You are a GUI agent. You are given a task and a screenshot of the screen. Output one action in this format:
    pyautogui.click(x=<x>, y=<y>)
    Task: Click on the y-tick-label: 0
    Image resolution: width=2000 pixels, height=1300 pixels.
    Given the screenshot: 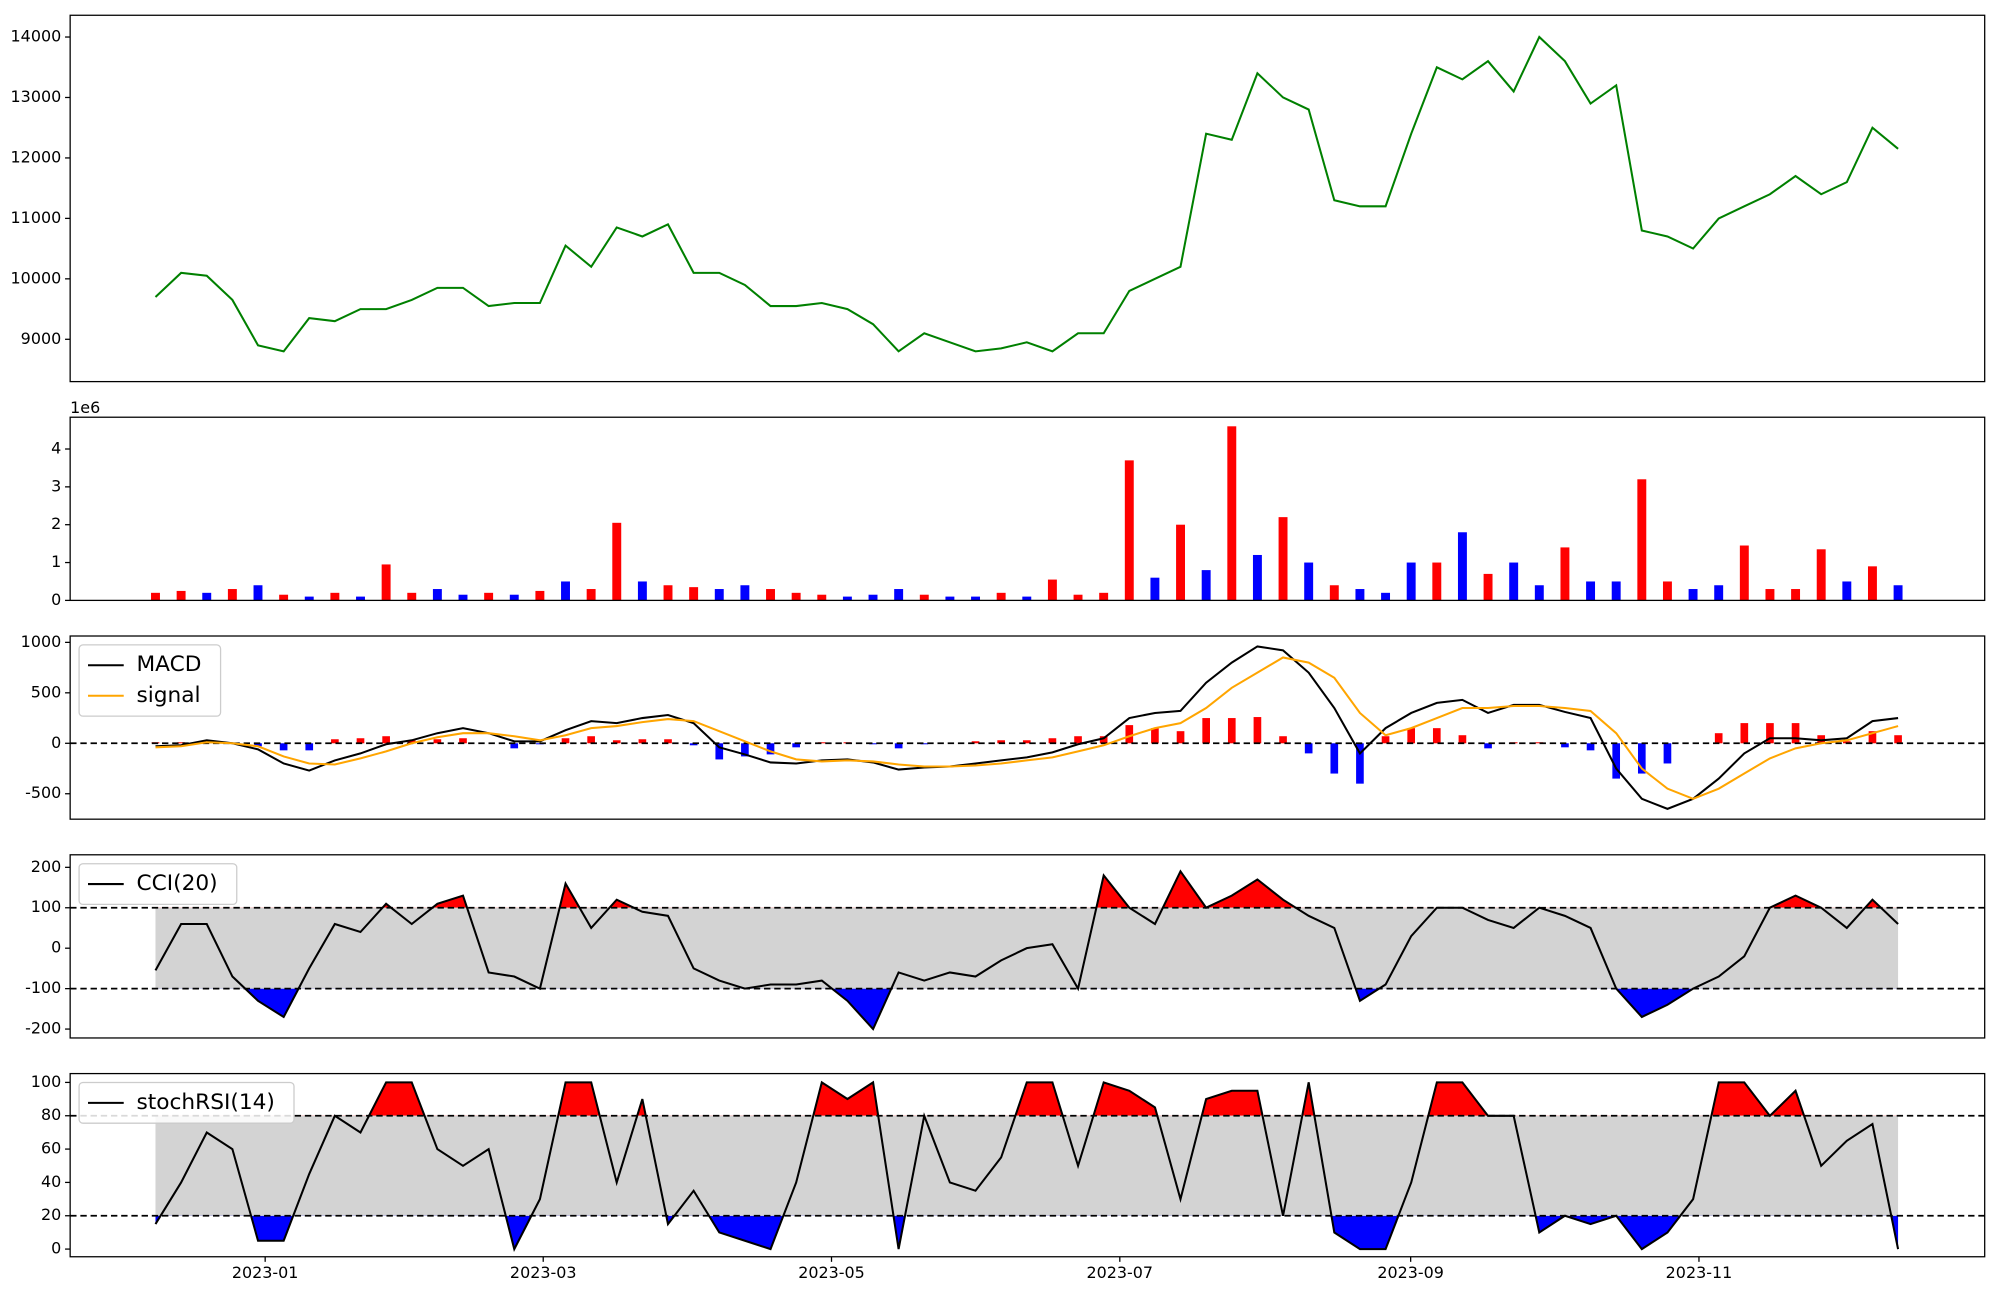 What is the action you would take?
    pyautogui.click(x=56, y=947)
    